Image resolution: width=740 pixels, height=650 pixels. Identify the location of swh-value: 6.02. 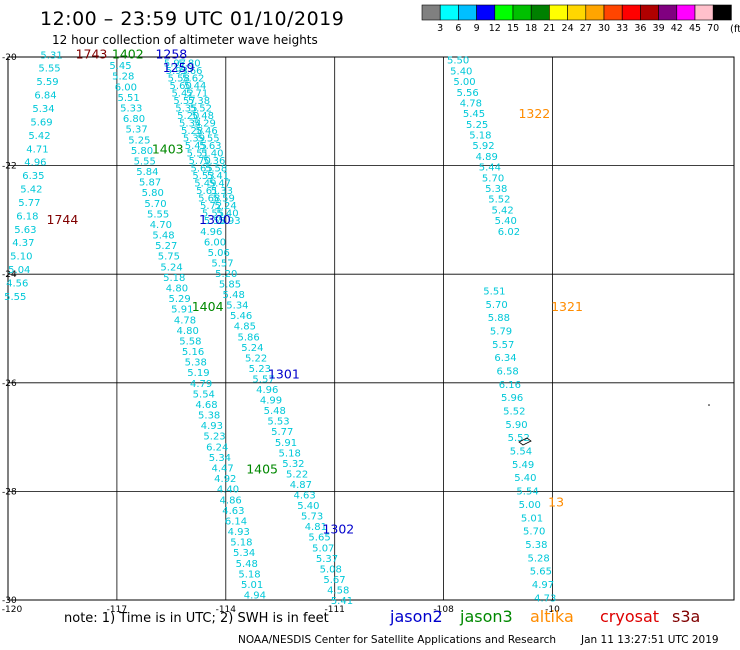
(509, 232).